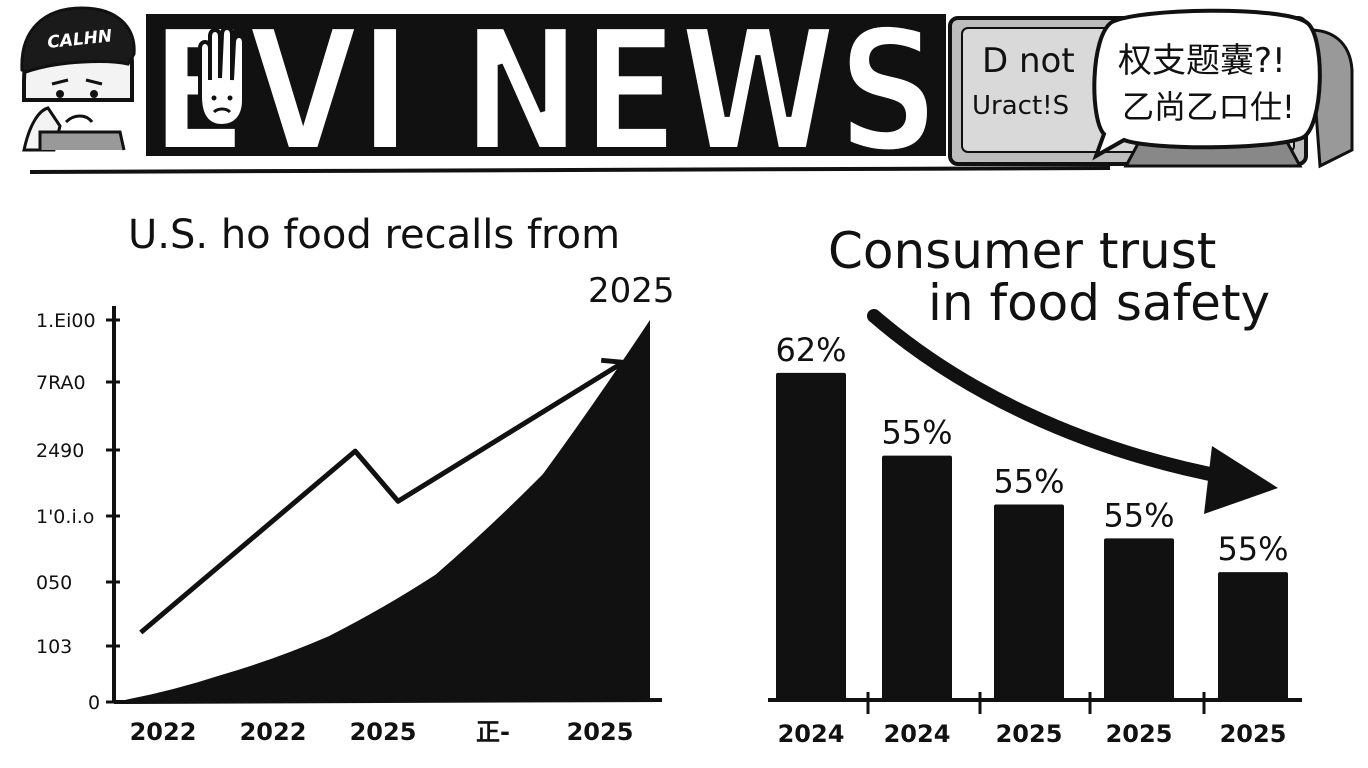 This screenshot has width=1368, height=768. What do you see at coordinates (1072, 411) in the screenshot?
I see `trend-down-arrow-icon` at bounding box center [1072, 411].